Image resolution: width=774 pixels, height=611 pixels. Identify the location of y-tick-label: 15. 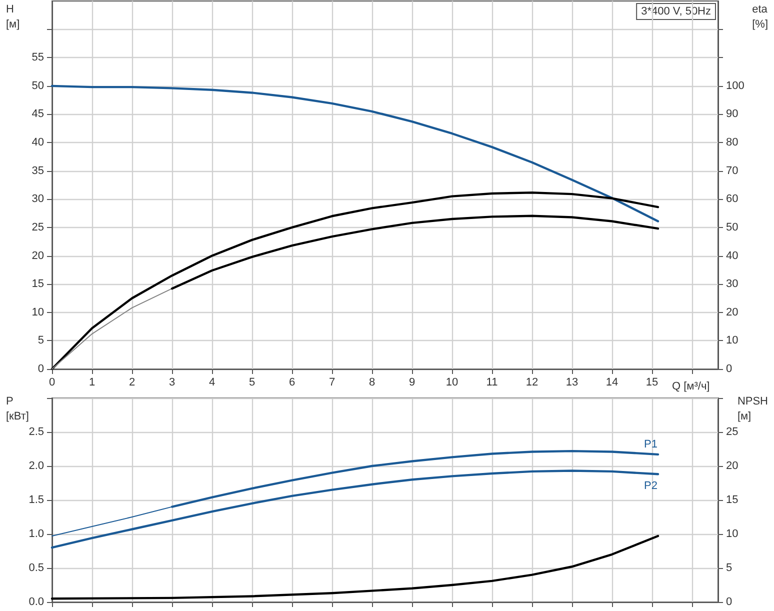
(38, 284).